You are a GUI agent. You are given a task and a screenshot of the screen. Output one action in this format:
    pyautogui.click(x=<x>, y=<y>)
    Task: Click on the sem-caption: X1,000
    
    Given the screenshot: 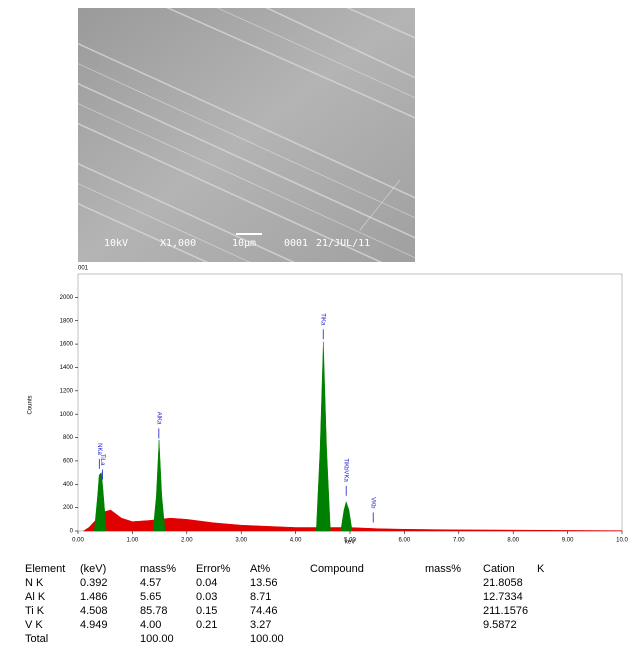 What is the action you would take?
    pyautogui.click(x=178, y=243)
    